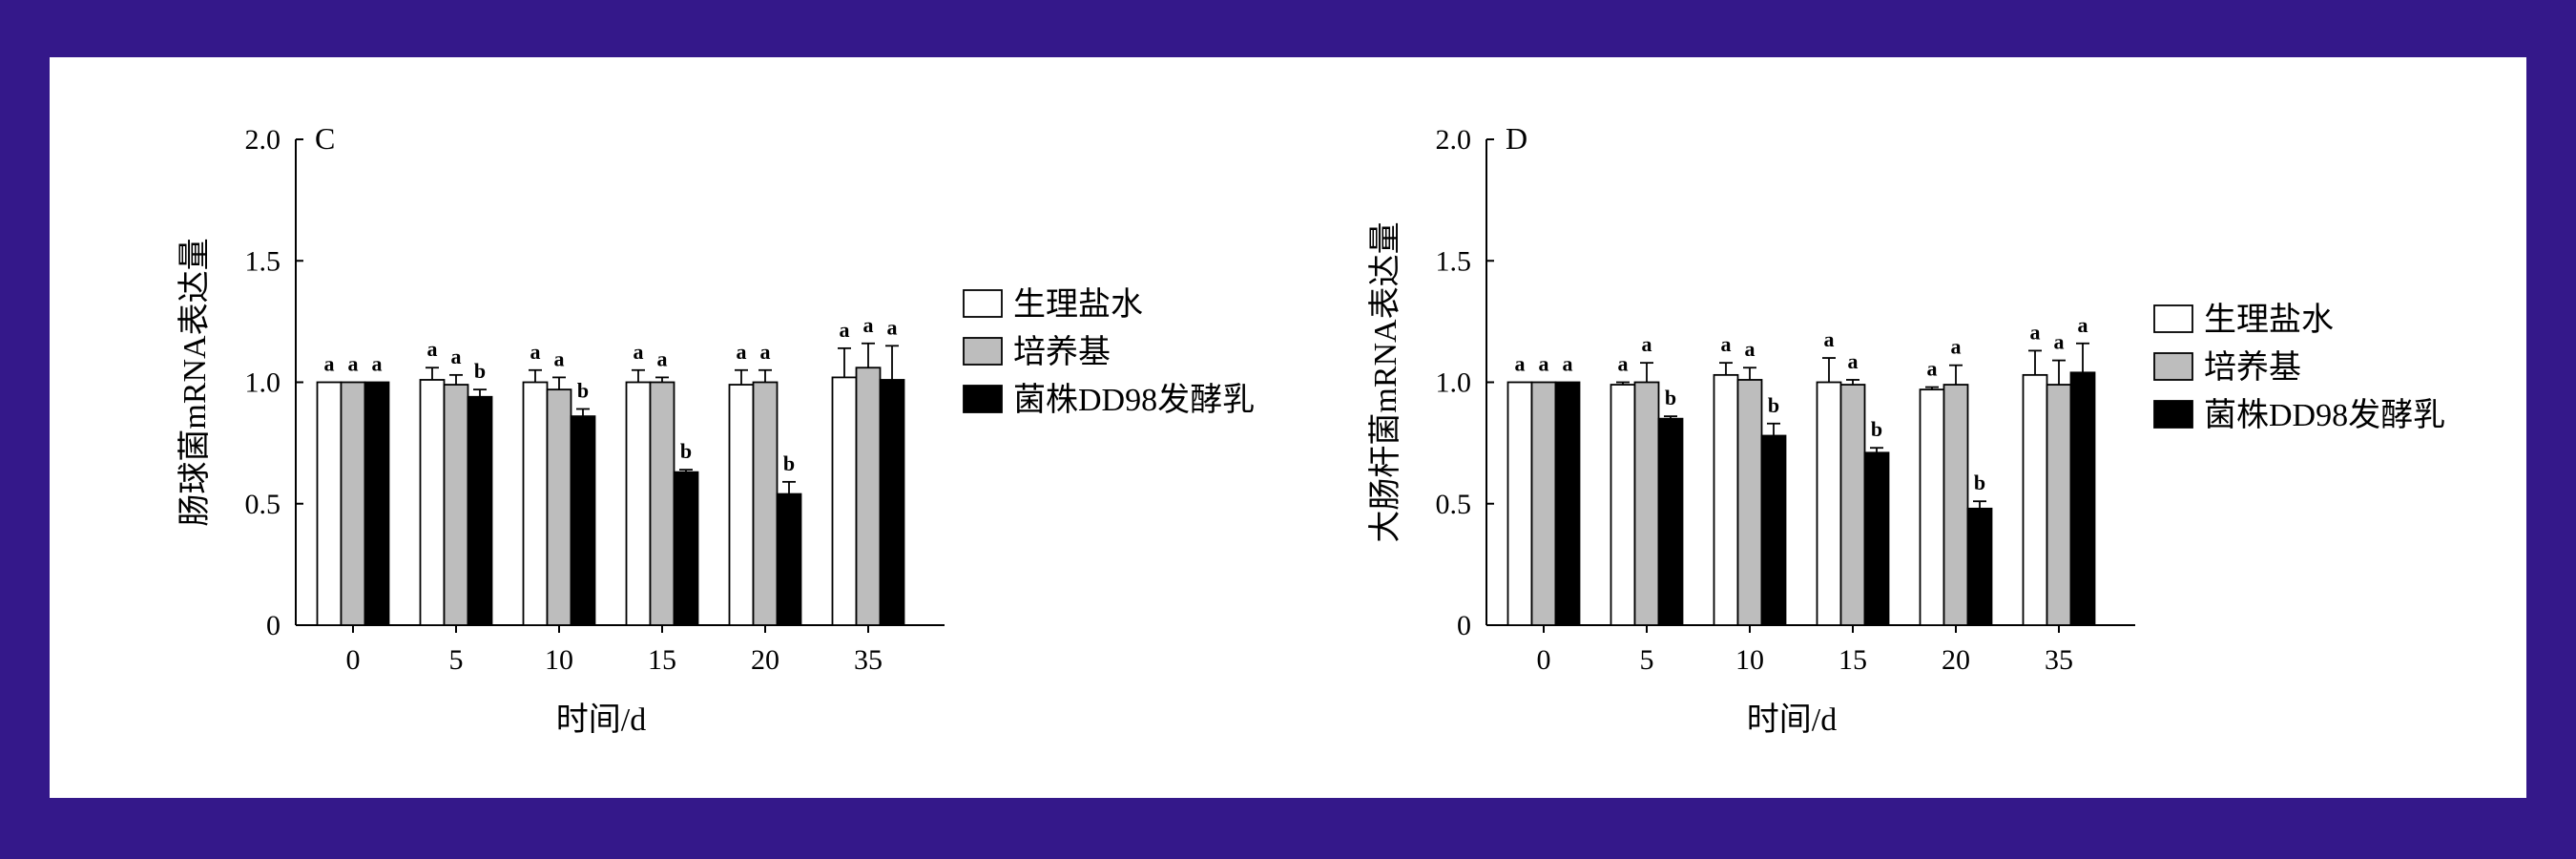 The image size is (2576, 859). Describe the element at coordinates (1454, 504) in the screenshot. I see `y-tick-label: 0.5` at that location.